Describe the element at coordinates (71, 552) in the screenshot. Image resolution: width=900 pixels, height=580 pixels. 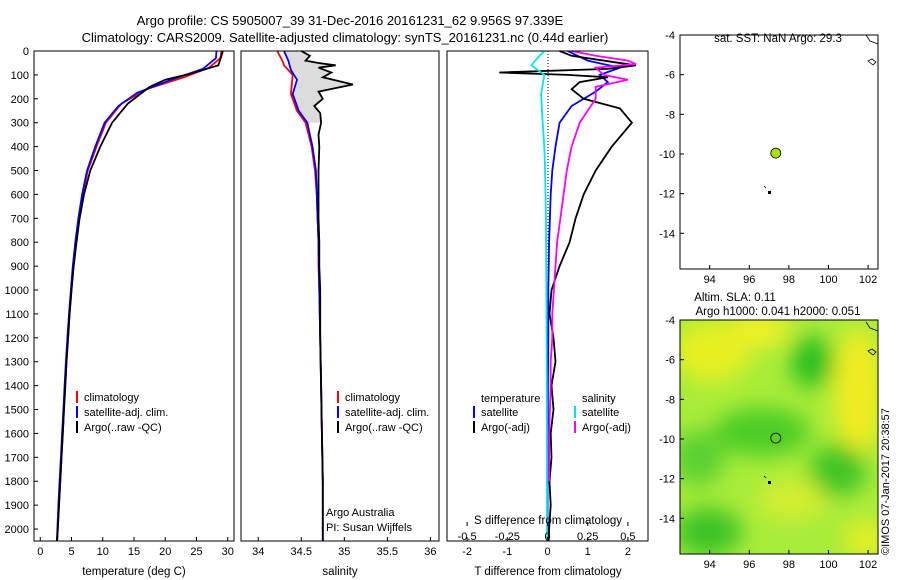
I see `temperature-x-ticklabel-1: 5` at that location.